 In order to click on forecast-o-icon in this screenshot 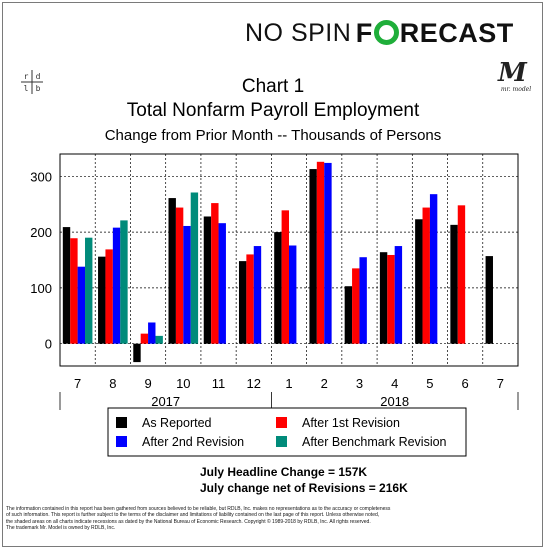, I will do `click(386, 33)`.